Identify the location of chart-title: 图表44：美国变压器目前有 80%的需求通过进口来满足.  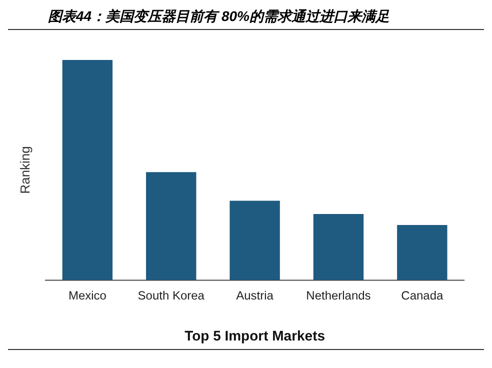
(246, 19).